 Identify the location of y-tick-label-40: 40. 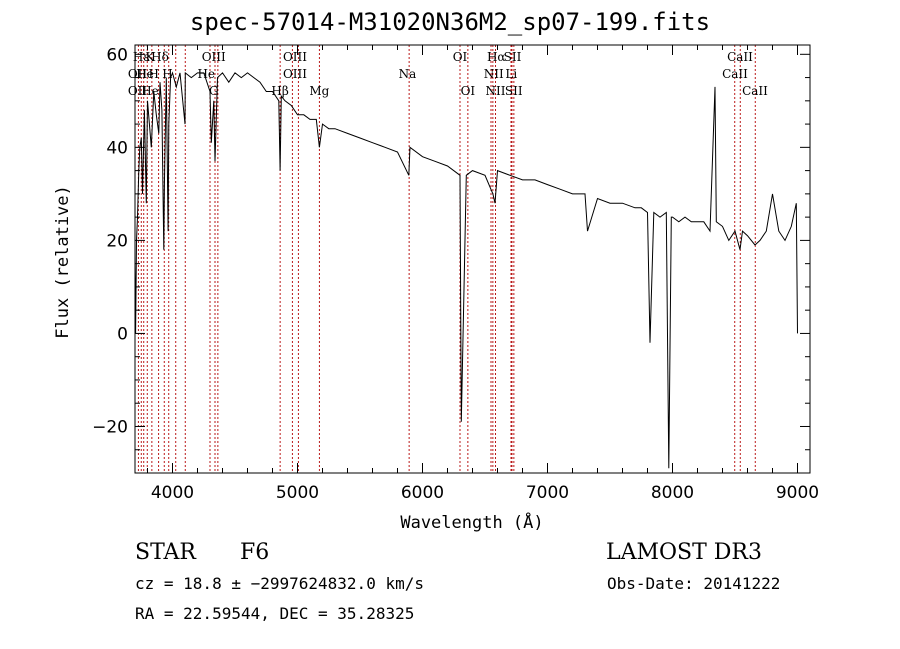
(117, 148).